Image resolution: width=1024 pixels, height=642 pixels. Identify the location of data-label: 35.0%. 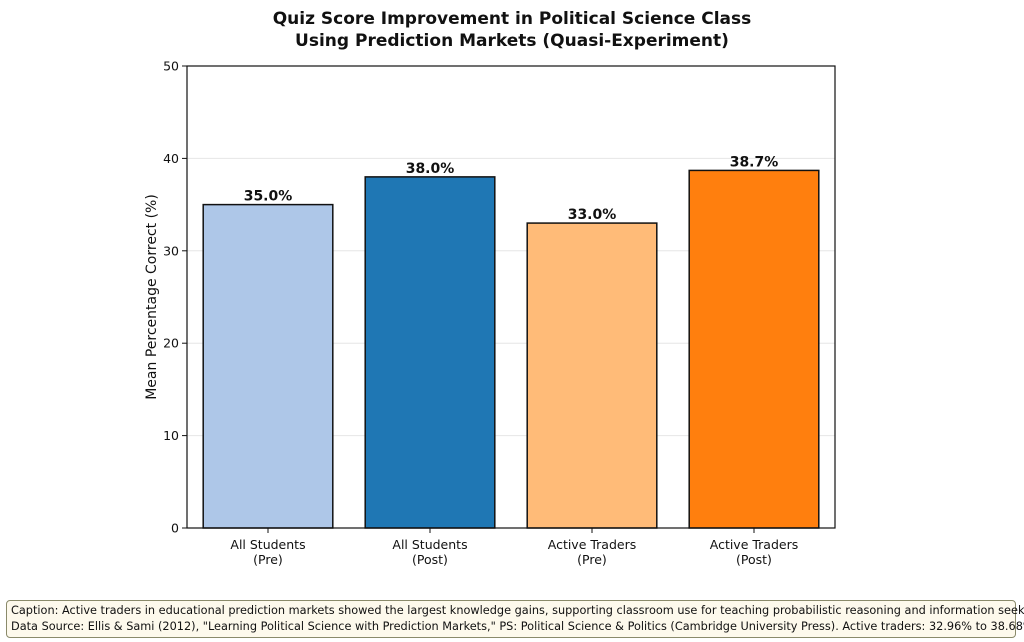
(268, 197).